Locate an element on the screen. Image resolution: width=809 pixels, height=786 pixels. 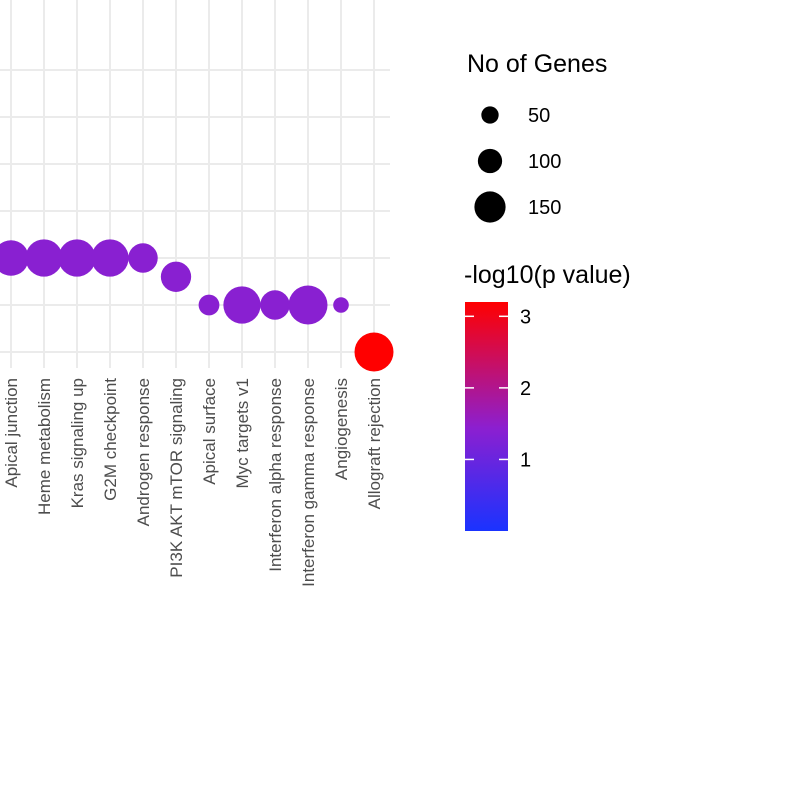
size-legend-label: 50 is located at coordinates (539, 116).